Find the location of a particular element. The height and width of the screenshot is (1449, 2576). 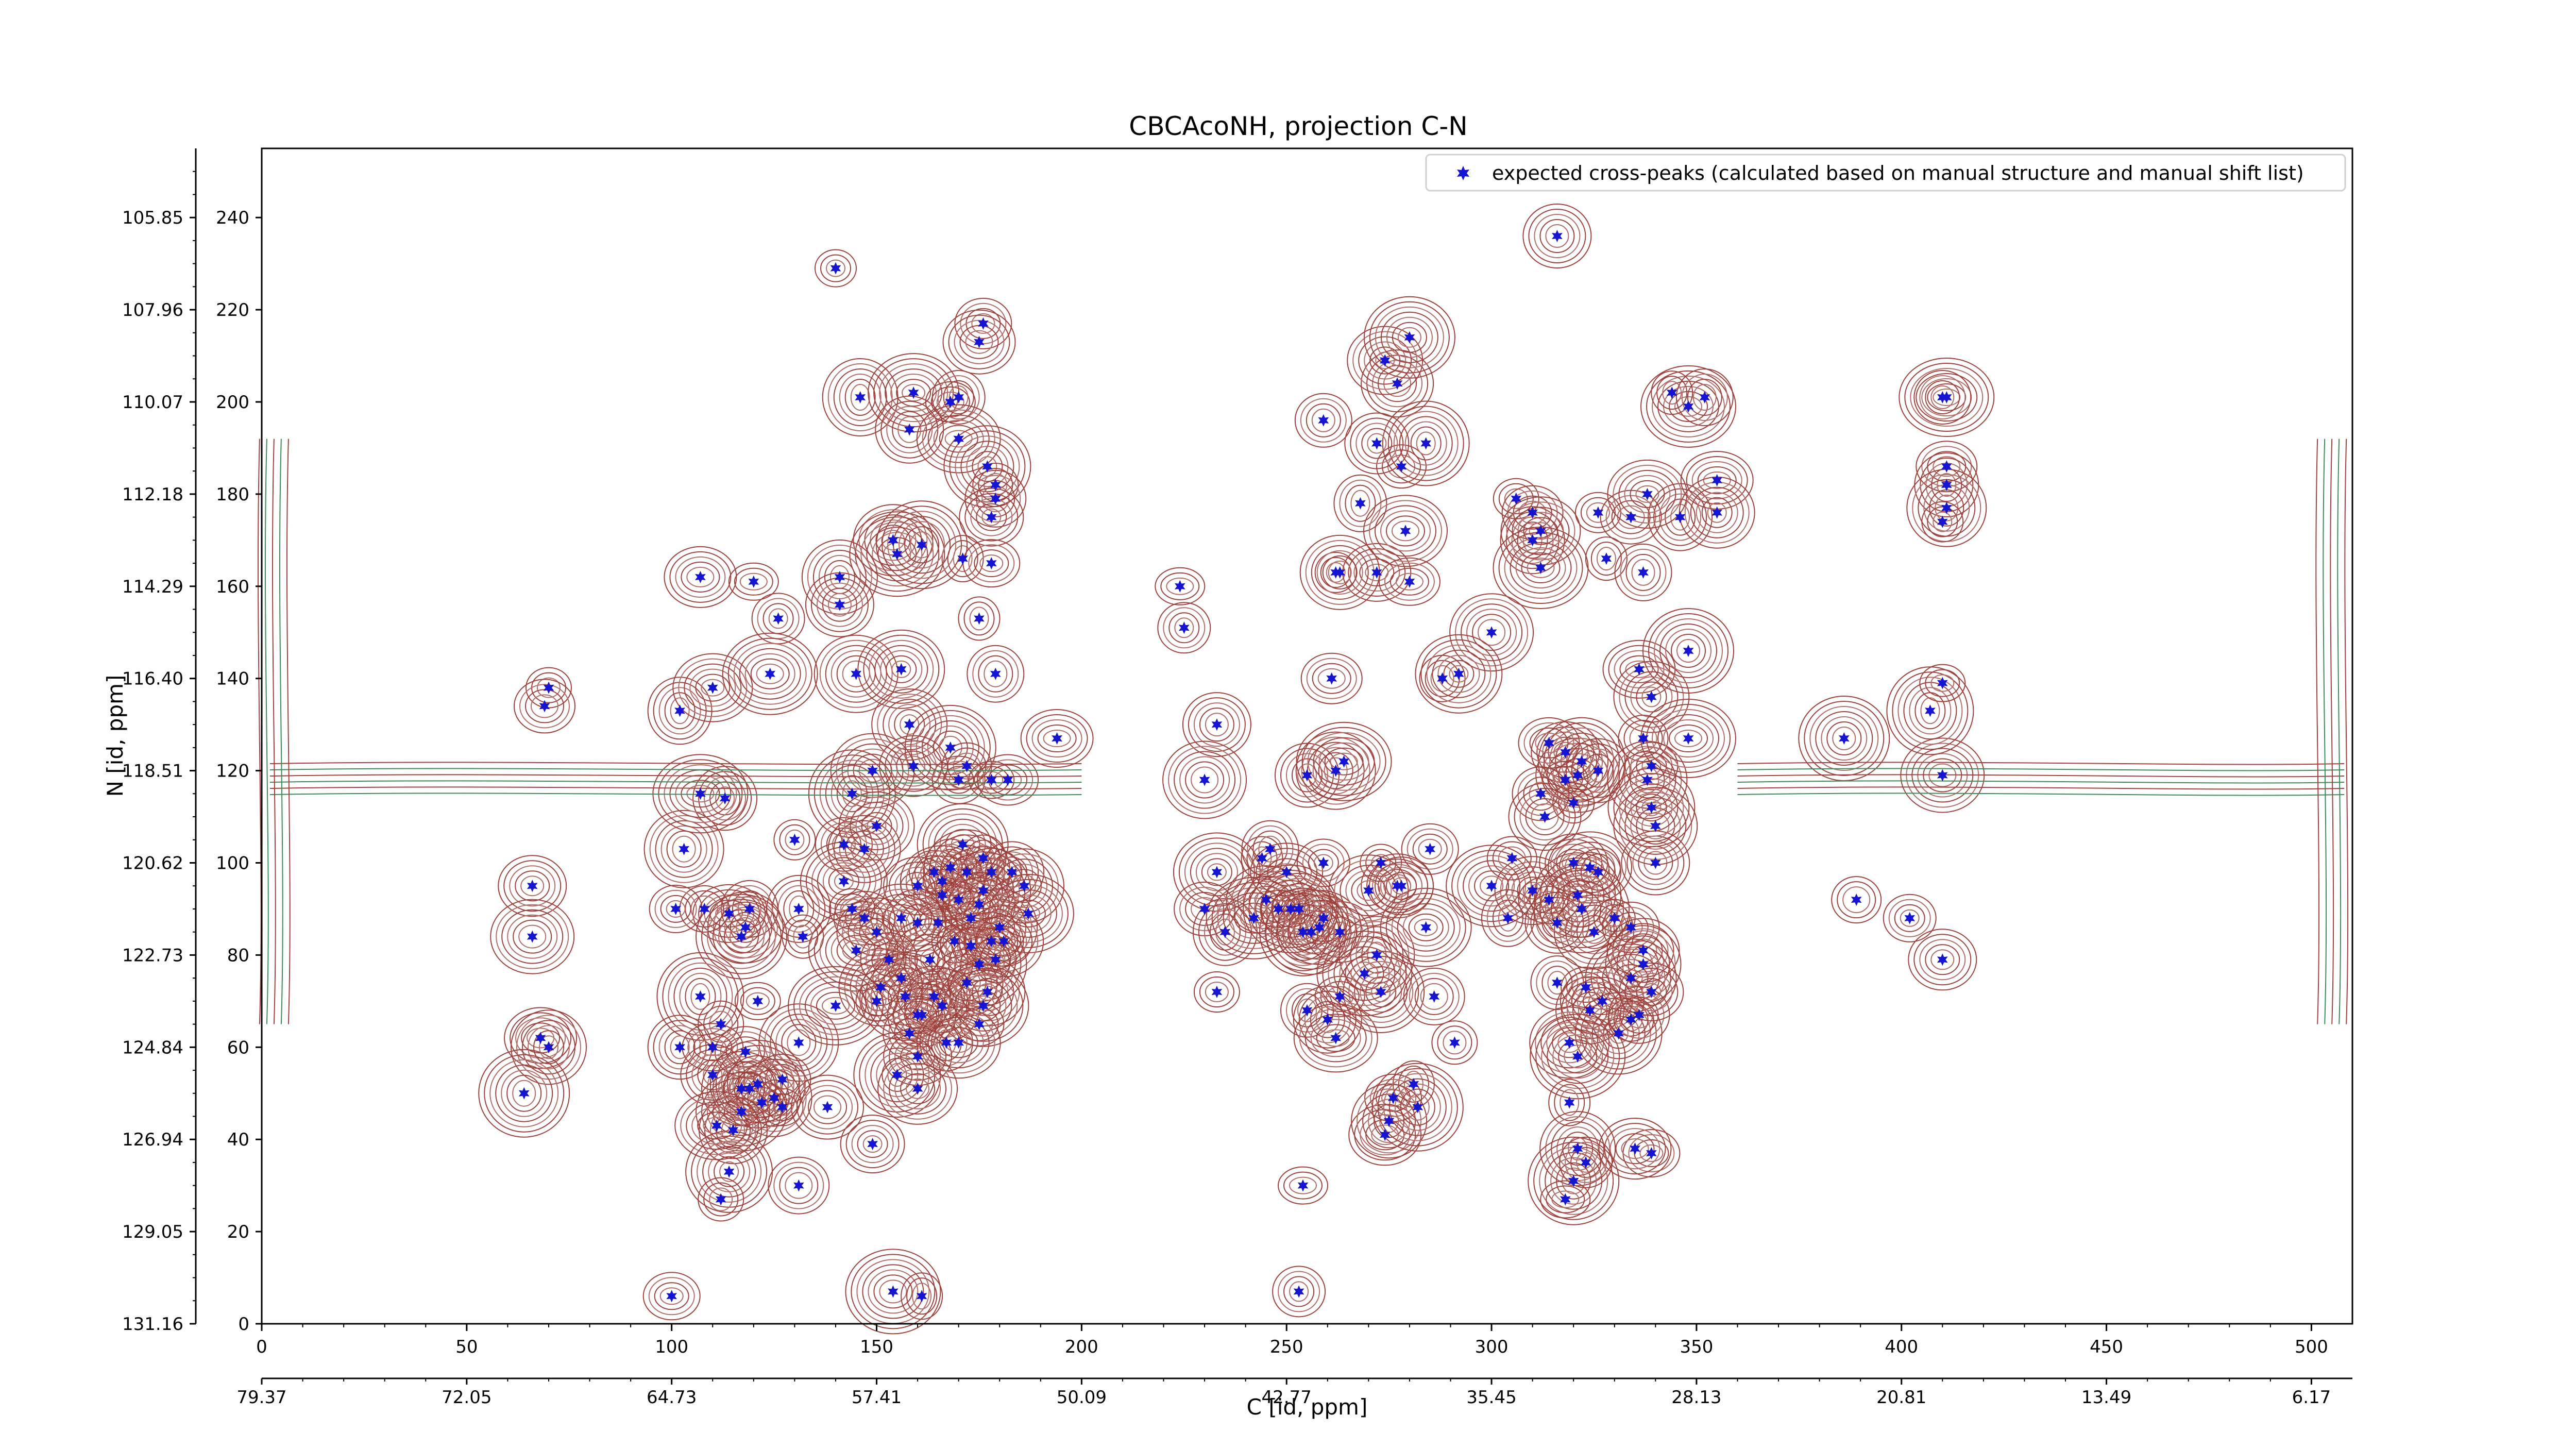

y-tick-label: 80 is located at coordinates (238, 955).